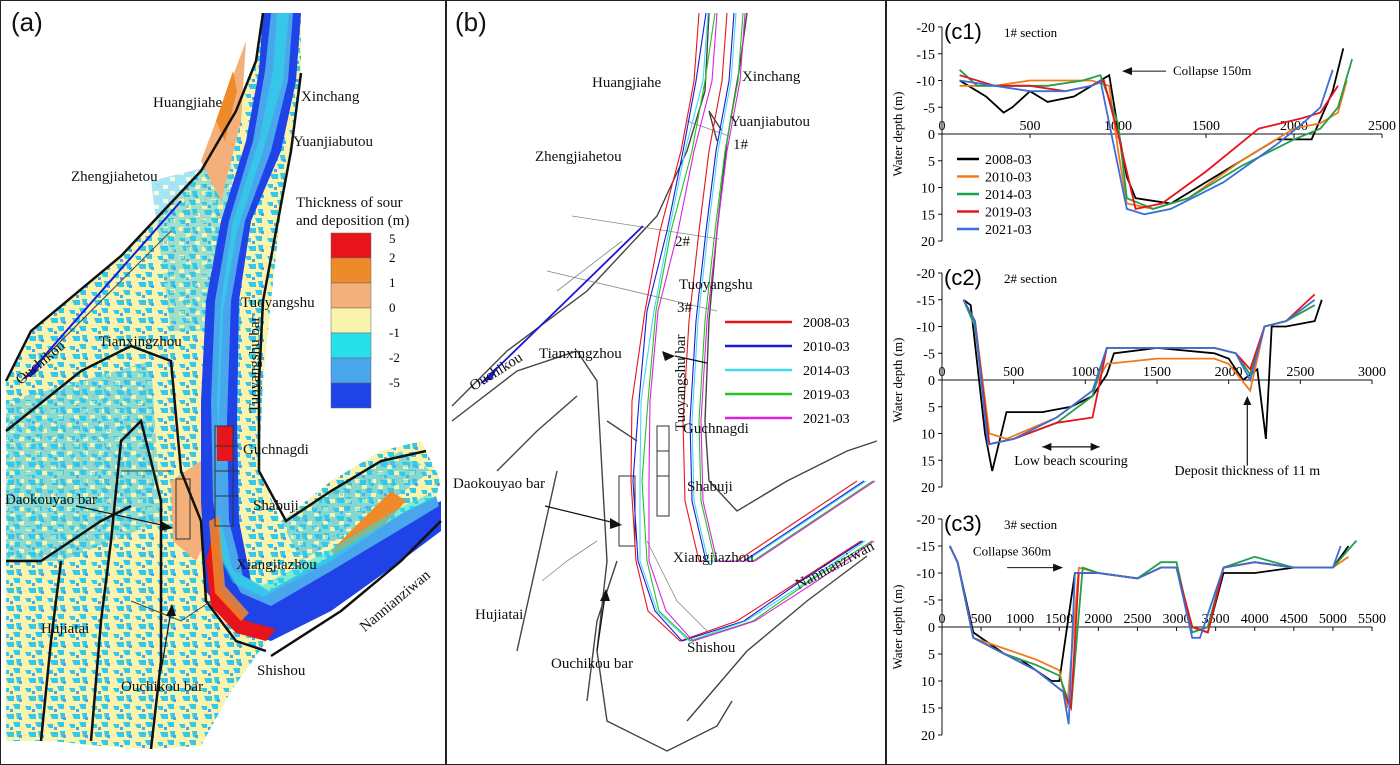 The image size is (1400, 765). I want to click on place-label: Hujiatai, so click(499, 615).